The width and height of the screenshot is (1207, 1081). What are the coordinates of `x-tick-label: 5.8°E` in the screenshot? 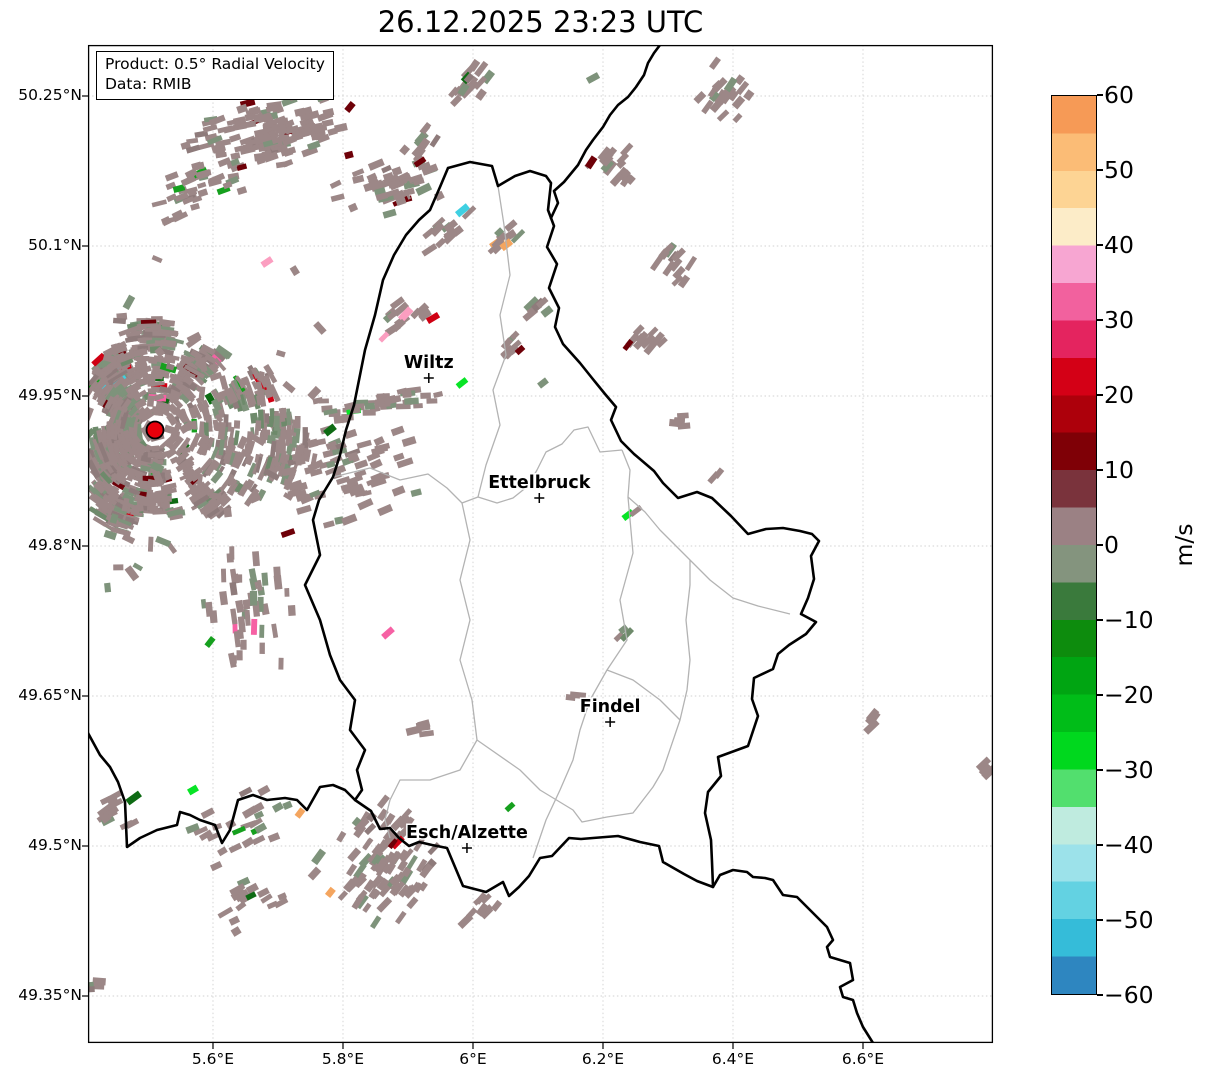 It's located at (343, 1059).